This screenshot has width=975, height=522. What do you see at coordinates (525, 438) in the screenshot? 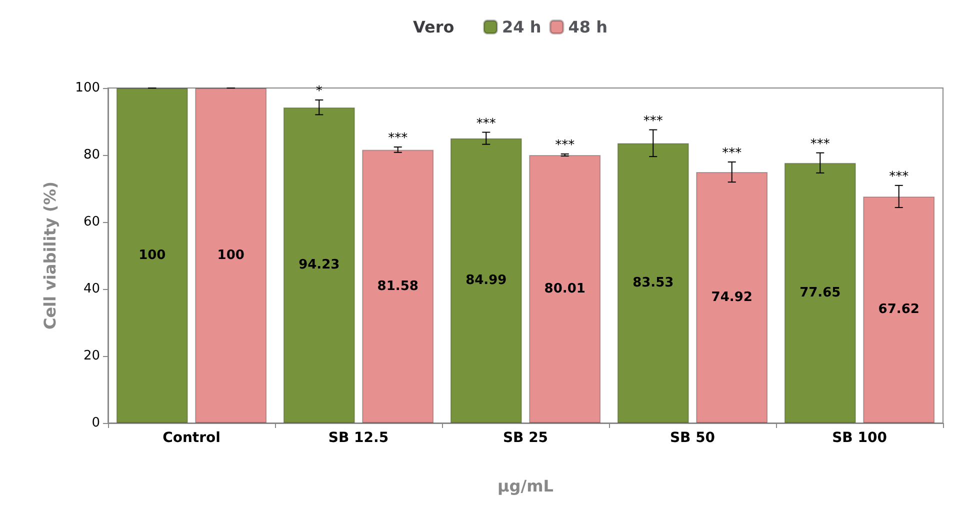
I see `x-tick-label: SB 25` at bounding box center [525, 438].